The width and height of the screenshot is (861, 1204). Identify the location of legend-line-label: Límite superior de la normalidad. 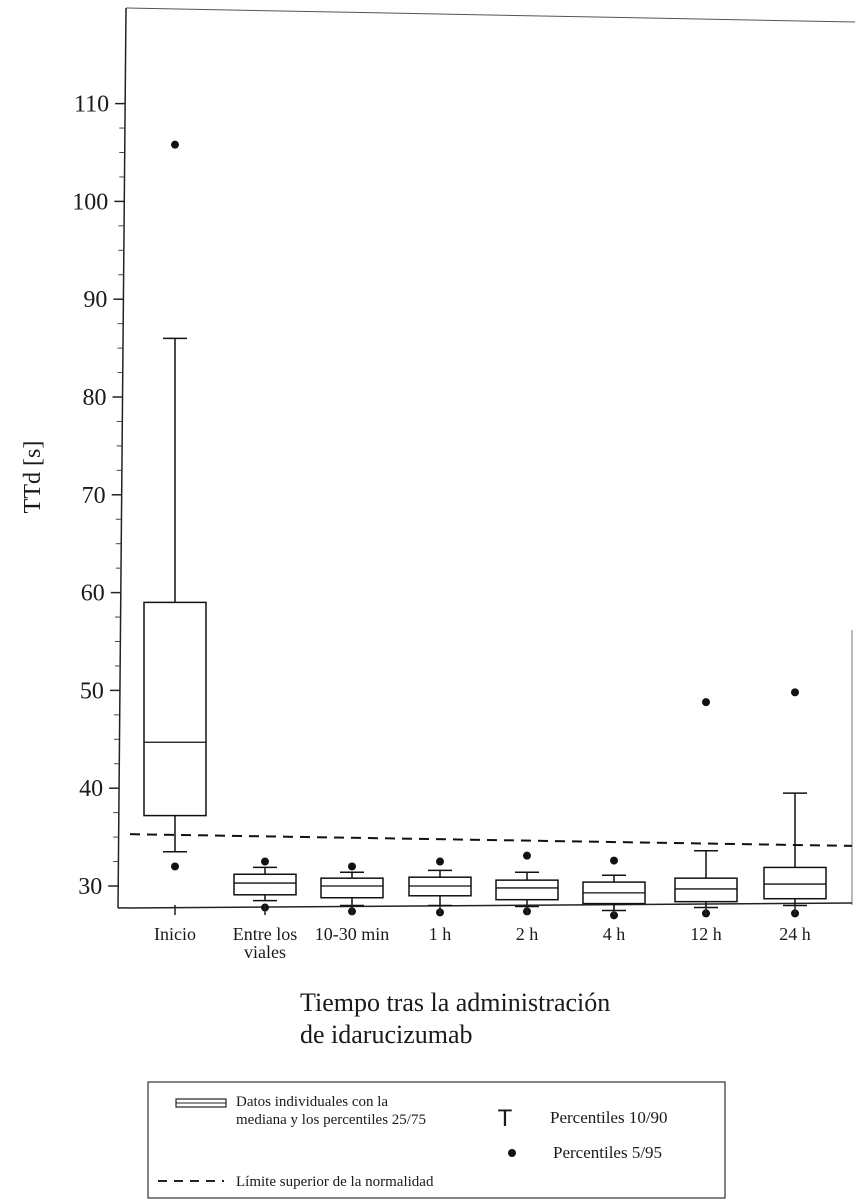
(335, 1182).